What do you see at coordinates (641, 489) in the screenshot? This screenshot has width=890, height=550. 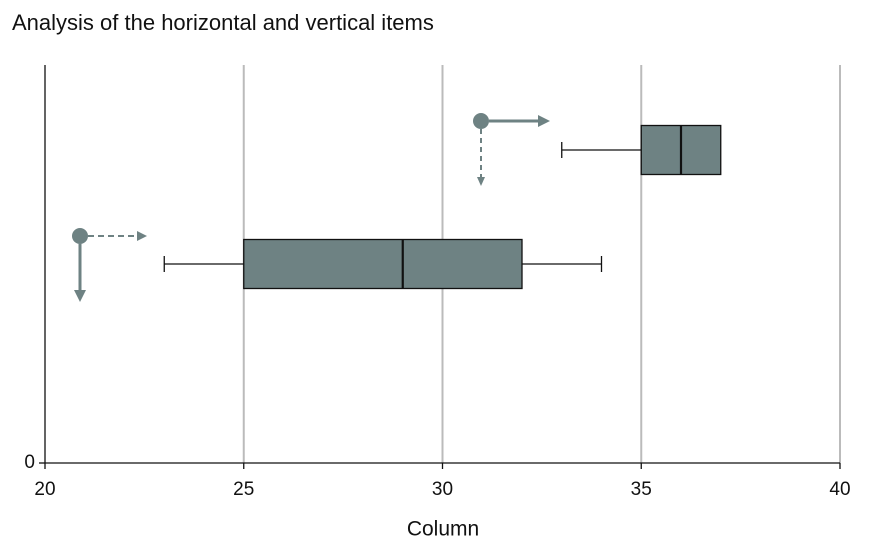 I see `x-tick-label: 35` at bounding box center [641, 489].